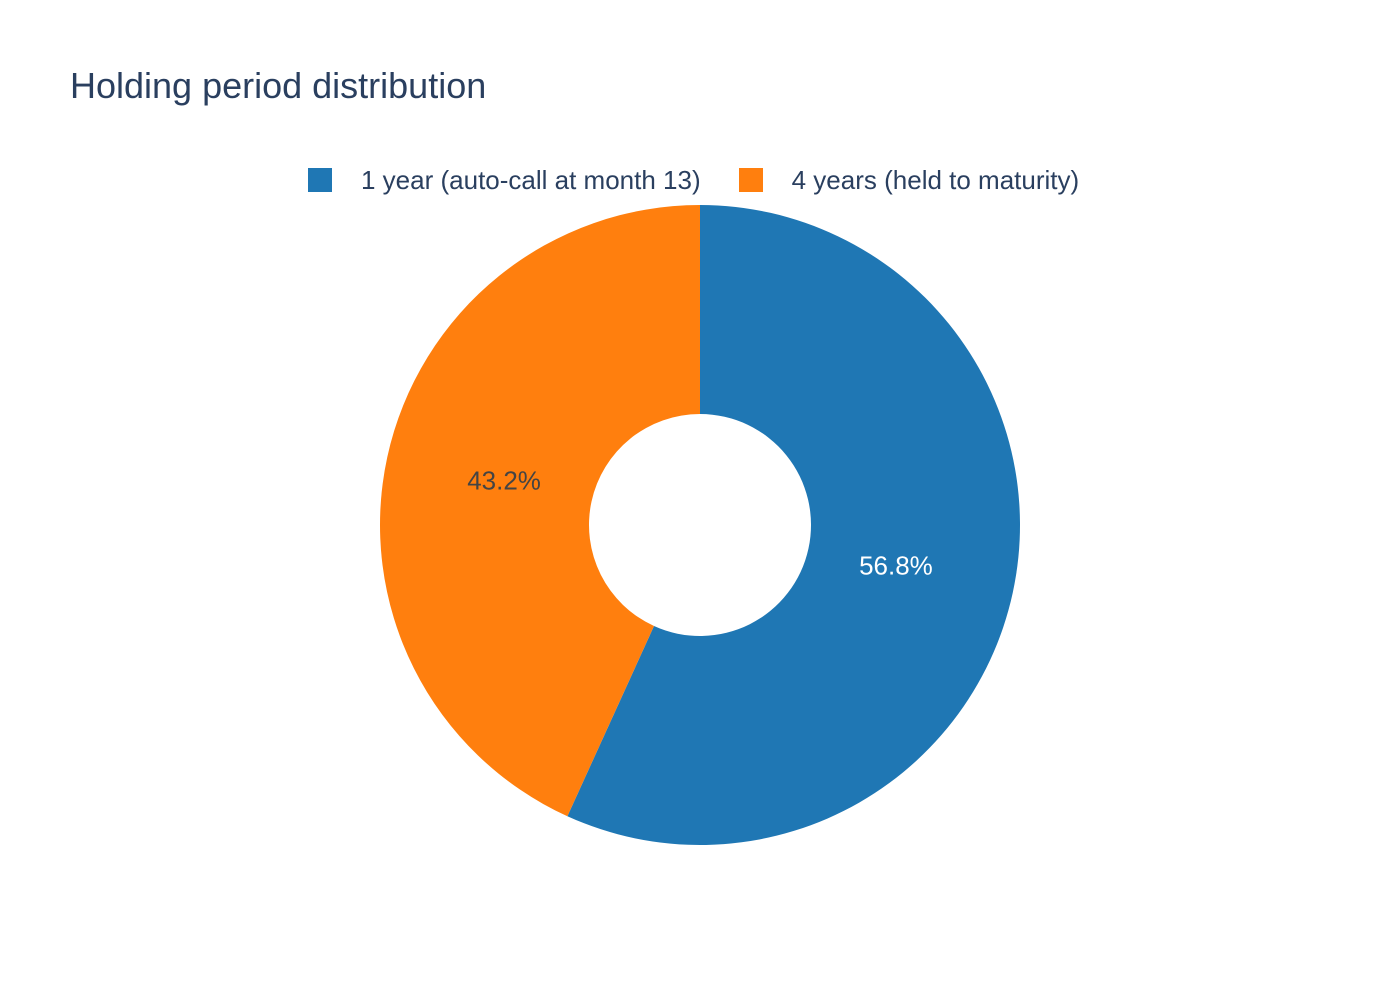 The image size is (1400, 1000). I want to click on legend-label-1-year: 1 year (auto-call at month 13), so click(531, 180).